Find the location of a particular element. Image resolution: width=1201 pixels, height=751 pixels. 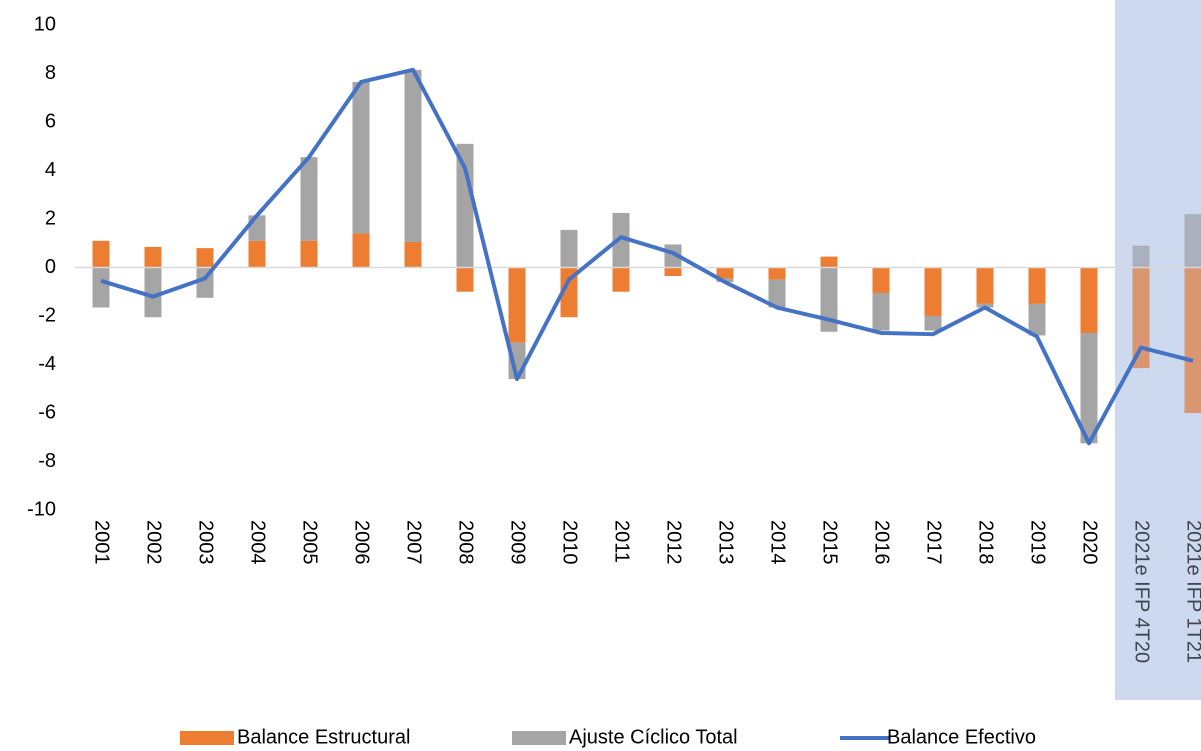

x-tick-label: 2016 is located at coordinates (882, 542).